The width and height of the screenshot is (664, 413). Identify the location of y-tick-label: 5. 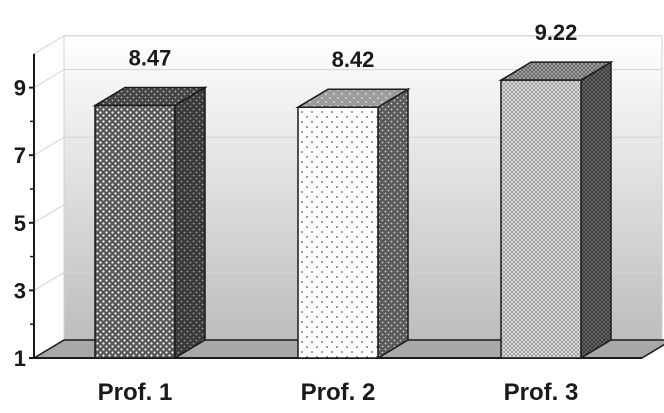
(20, 223).